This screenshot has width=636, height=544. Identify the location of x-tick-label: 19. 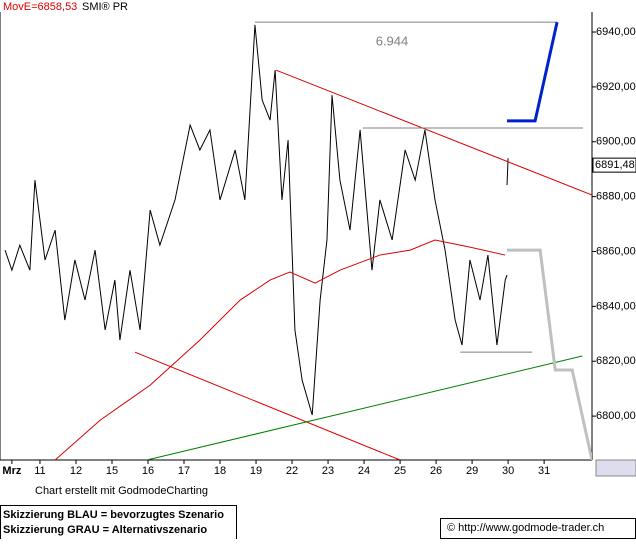
(256, 471).